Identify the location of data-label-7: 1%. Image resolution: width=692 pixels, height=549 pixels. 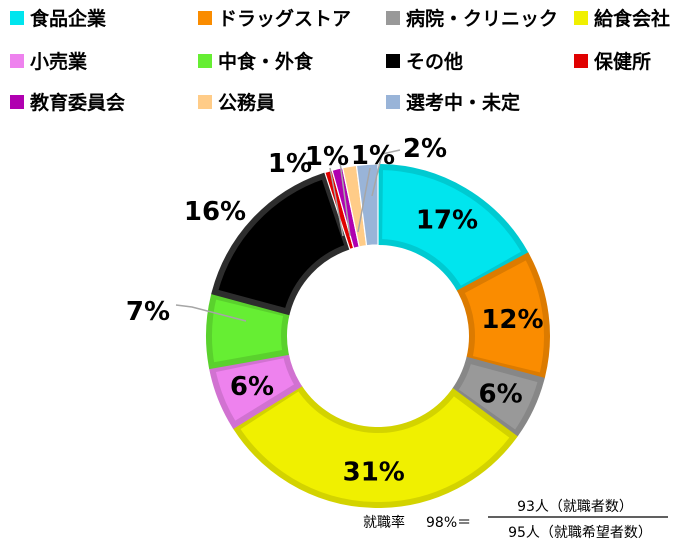
(290, 164).